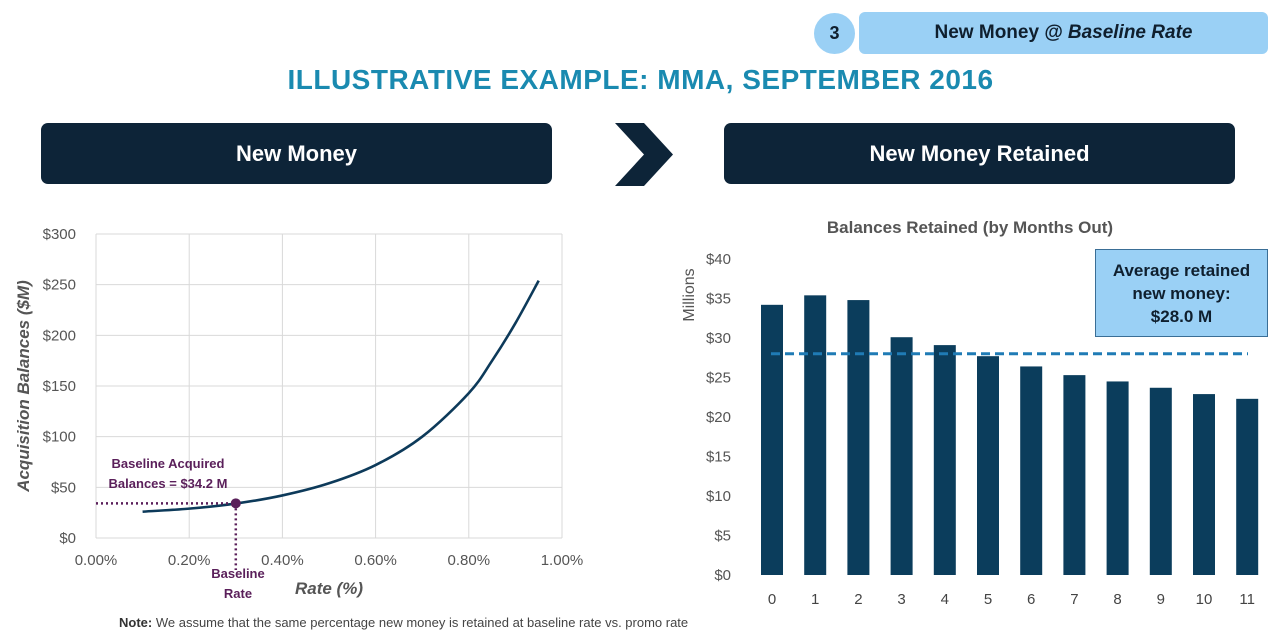  What do you see at coordinates (718, 299) in the screenshot?
I see `bar-chart-y-tick-label: $35` at bounding box center [718, 299].